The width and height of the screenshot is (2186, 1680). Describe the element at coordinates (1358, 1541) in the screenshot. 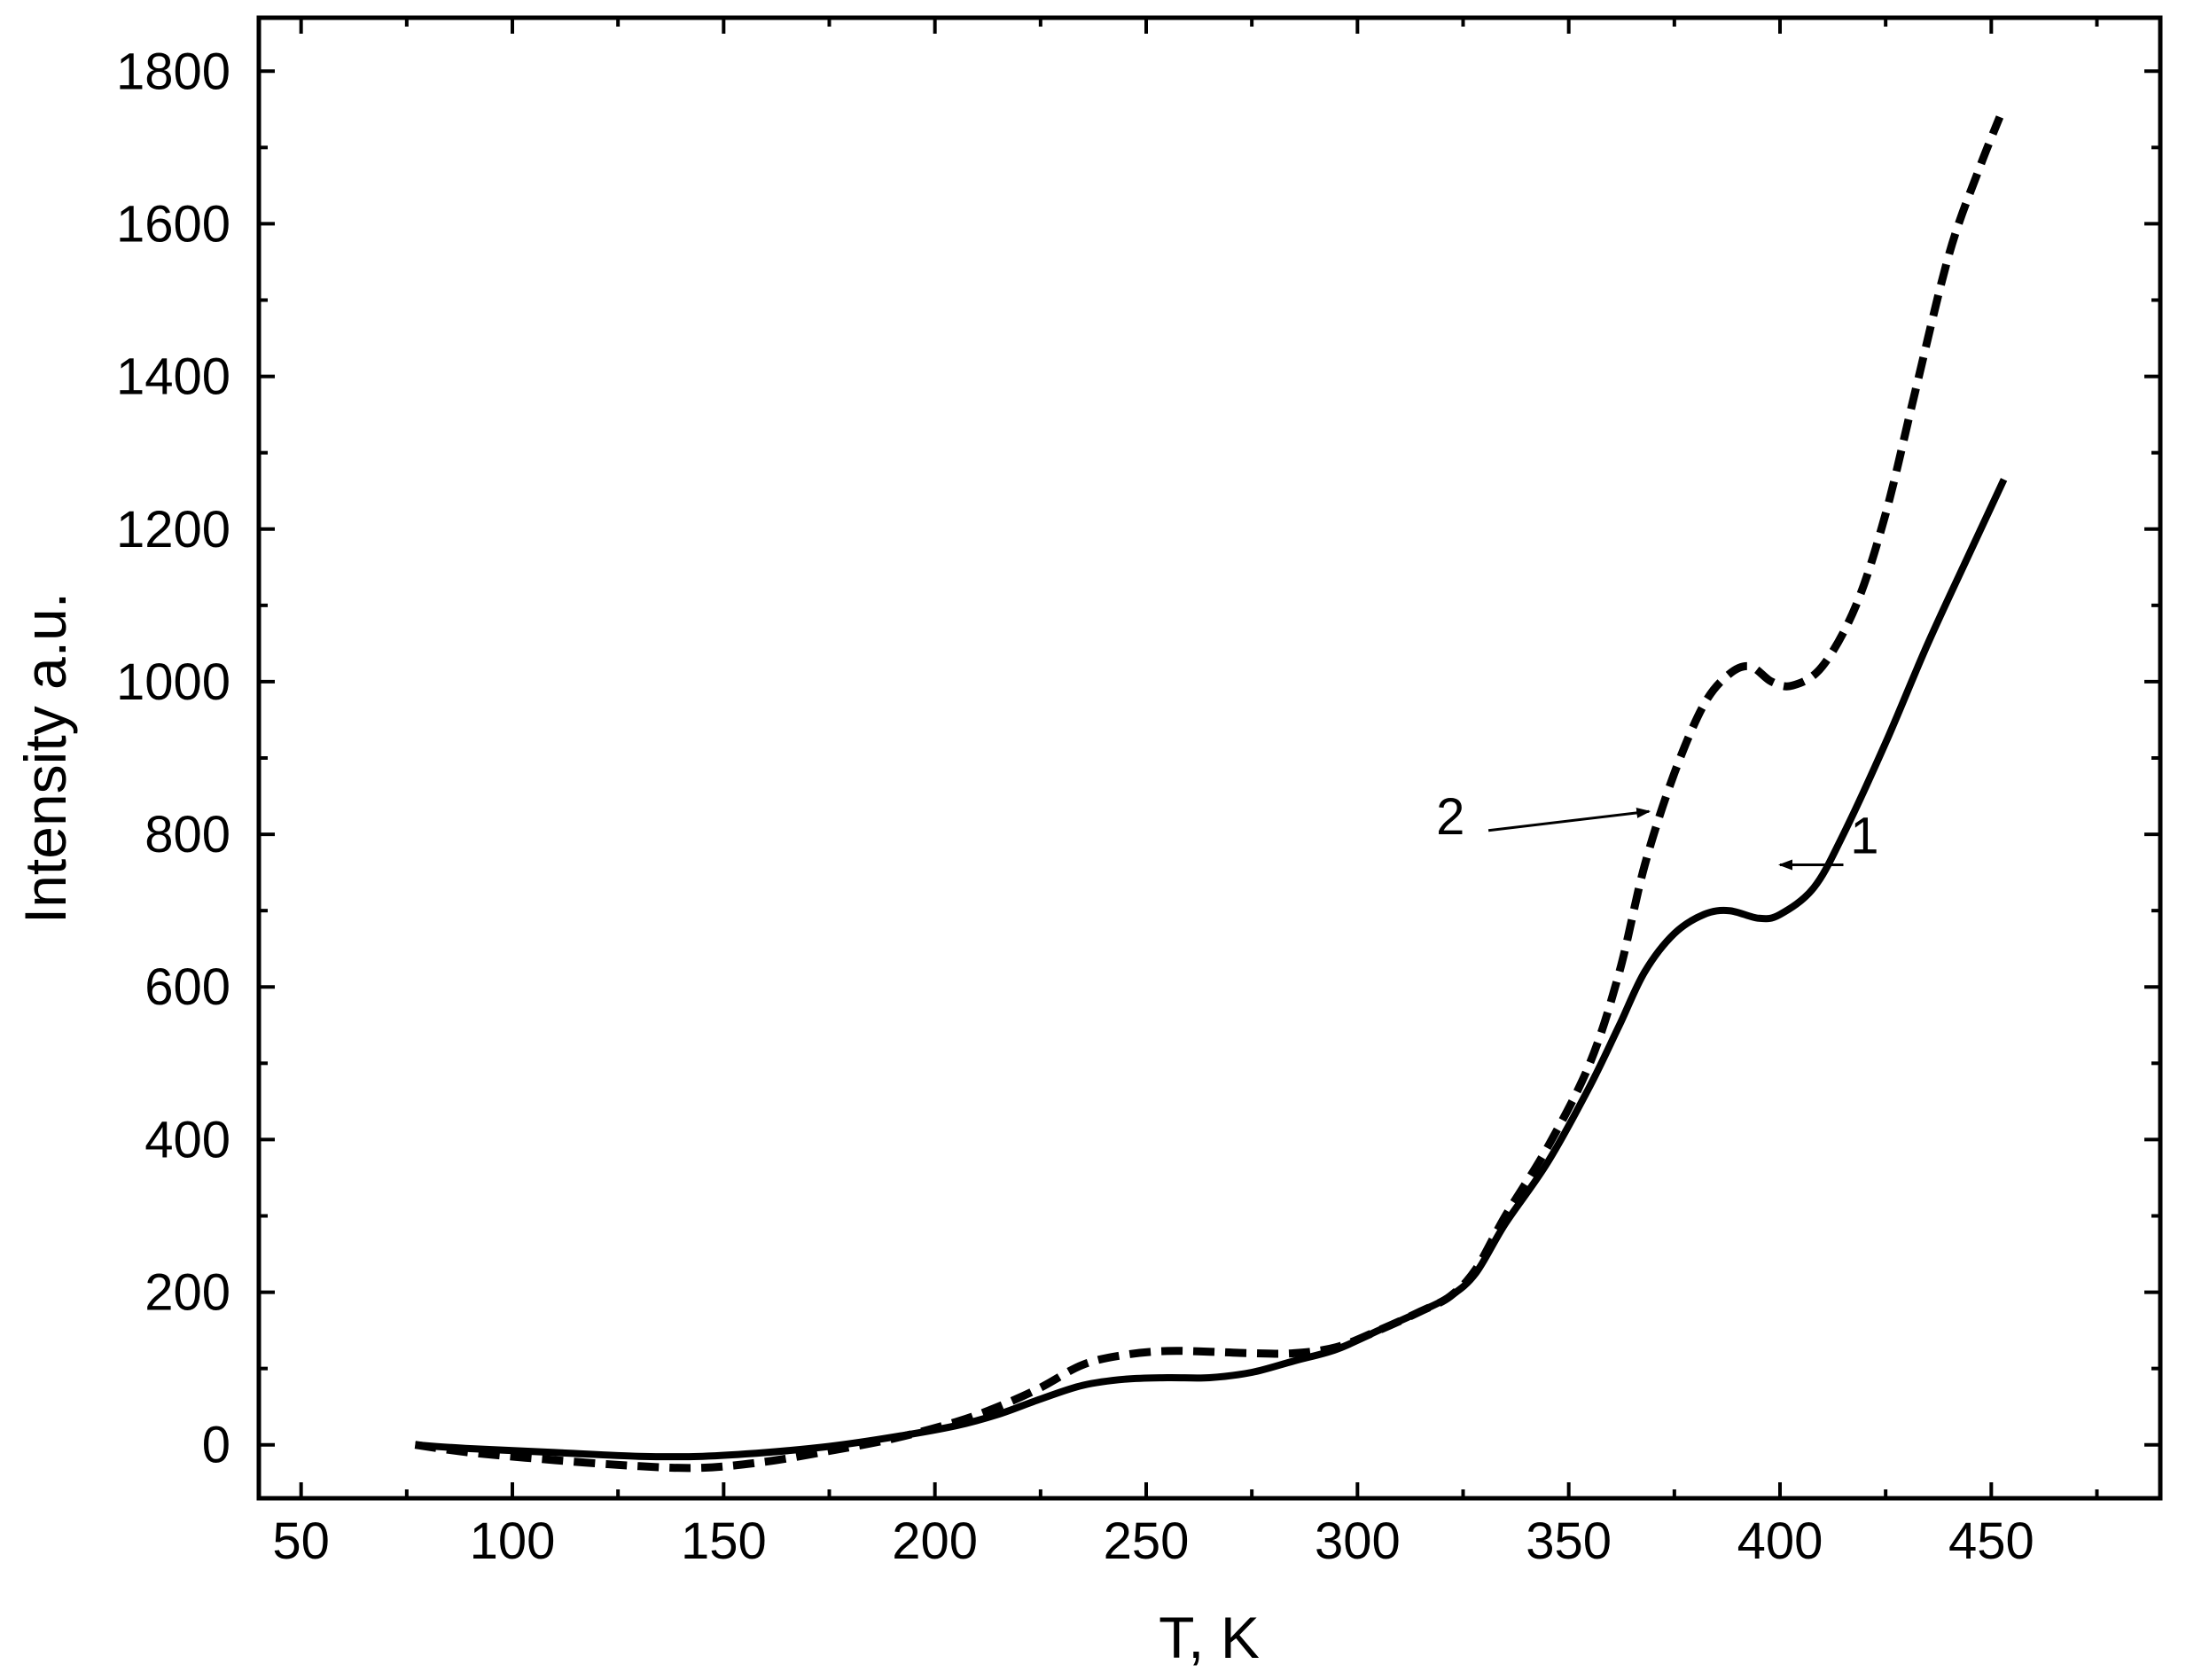

I see `x-tick-label: 300` at that location.